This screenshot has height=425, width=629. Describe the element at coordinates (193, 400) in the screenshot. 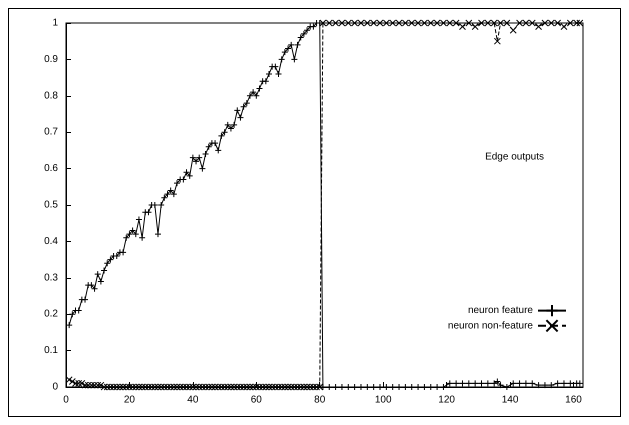

I see `x-tick-label: 40` at that location.